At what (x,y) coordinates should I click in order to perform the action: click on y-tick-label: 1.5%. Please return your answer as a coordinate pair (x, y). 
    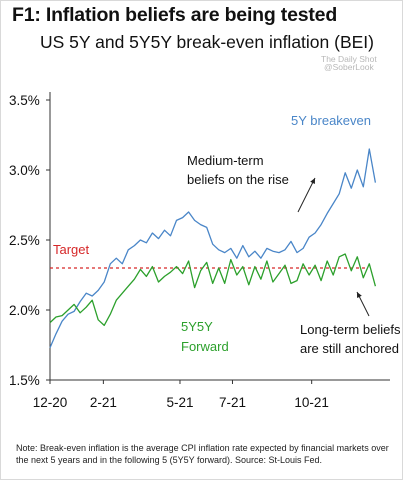
    Looking at the image, I should click on (24, 380).